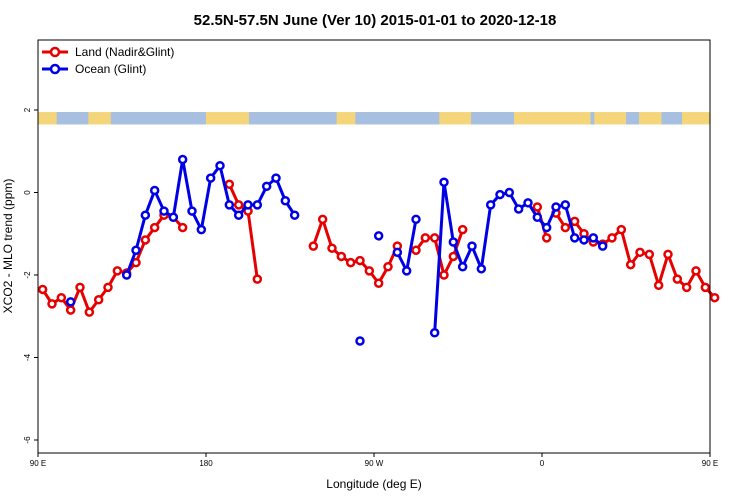 This screenshot has height=500, width=750. Describe the element at coordinates (374, 463) in the screenshot. I see `x-tick-label: 90 W` at that location.